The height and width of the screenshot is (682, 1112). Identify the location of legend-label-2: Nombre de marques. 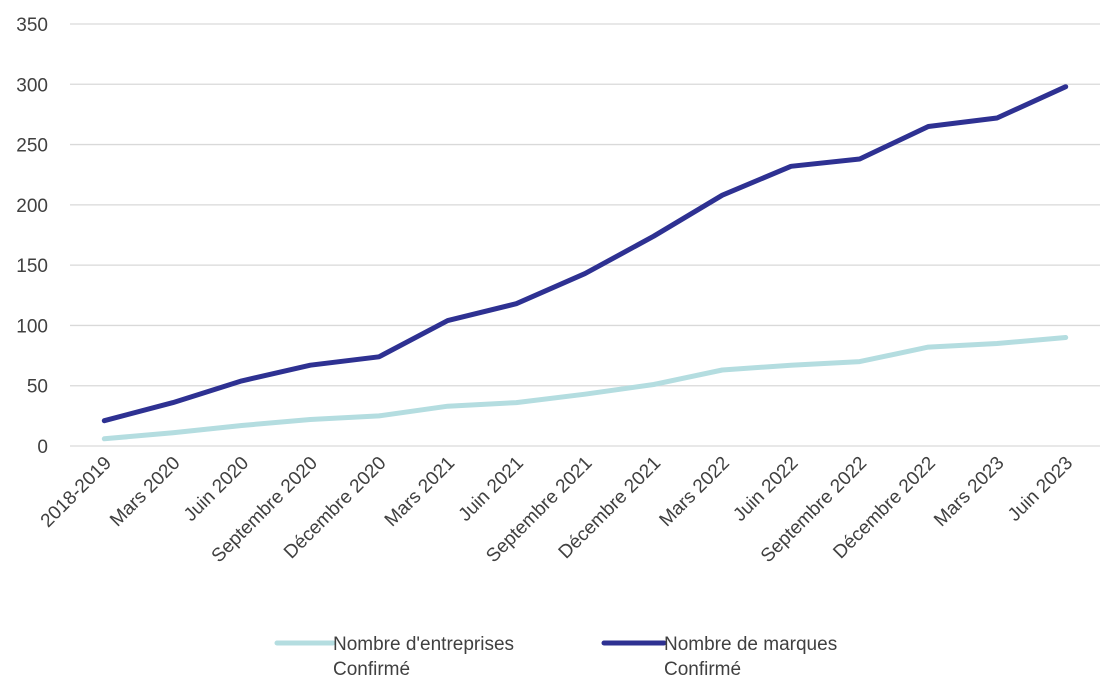
(750, 644).